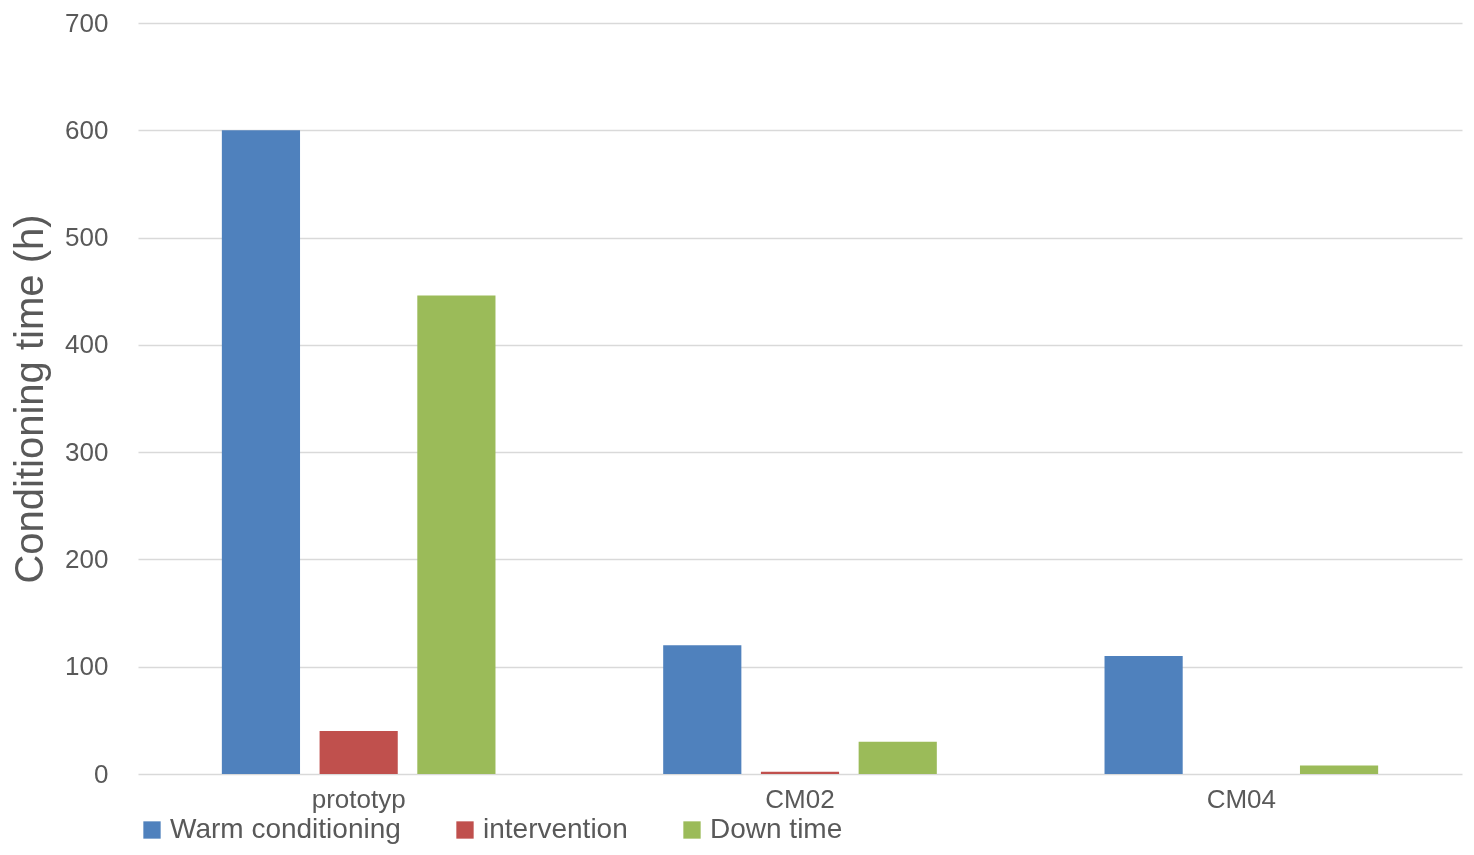  Describe the element at coordinates (1241, 798) in the screenshot. I see `x-tick-label: CM04` at that location.